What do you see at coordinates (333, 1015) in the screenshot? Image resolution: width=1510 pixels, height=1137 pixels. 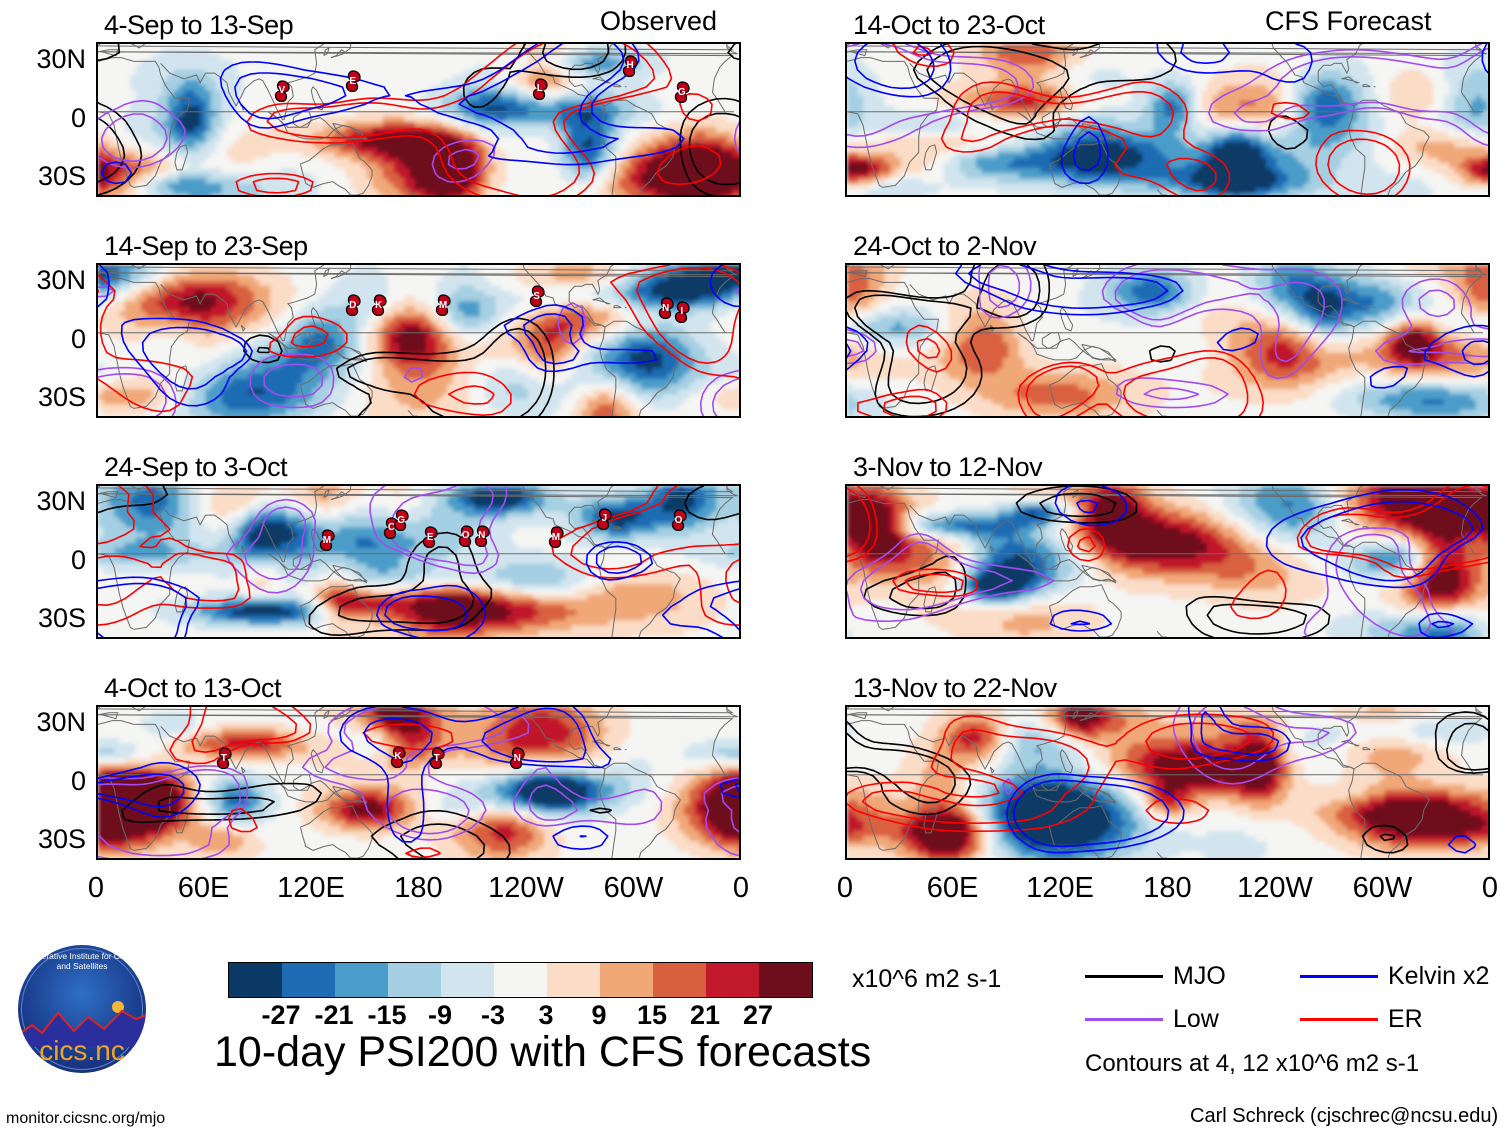 I see `colorbar-tick-label: -21` at bounding box center [333, 1015].